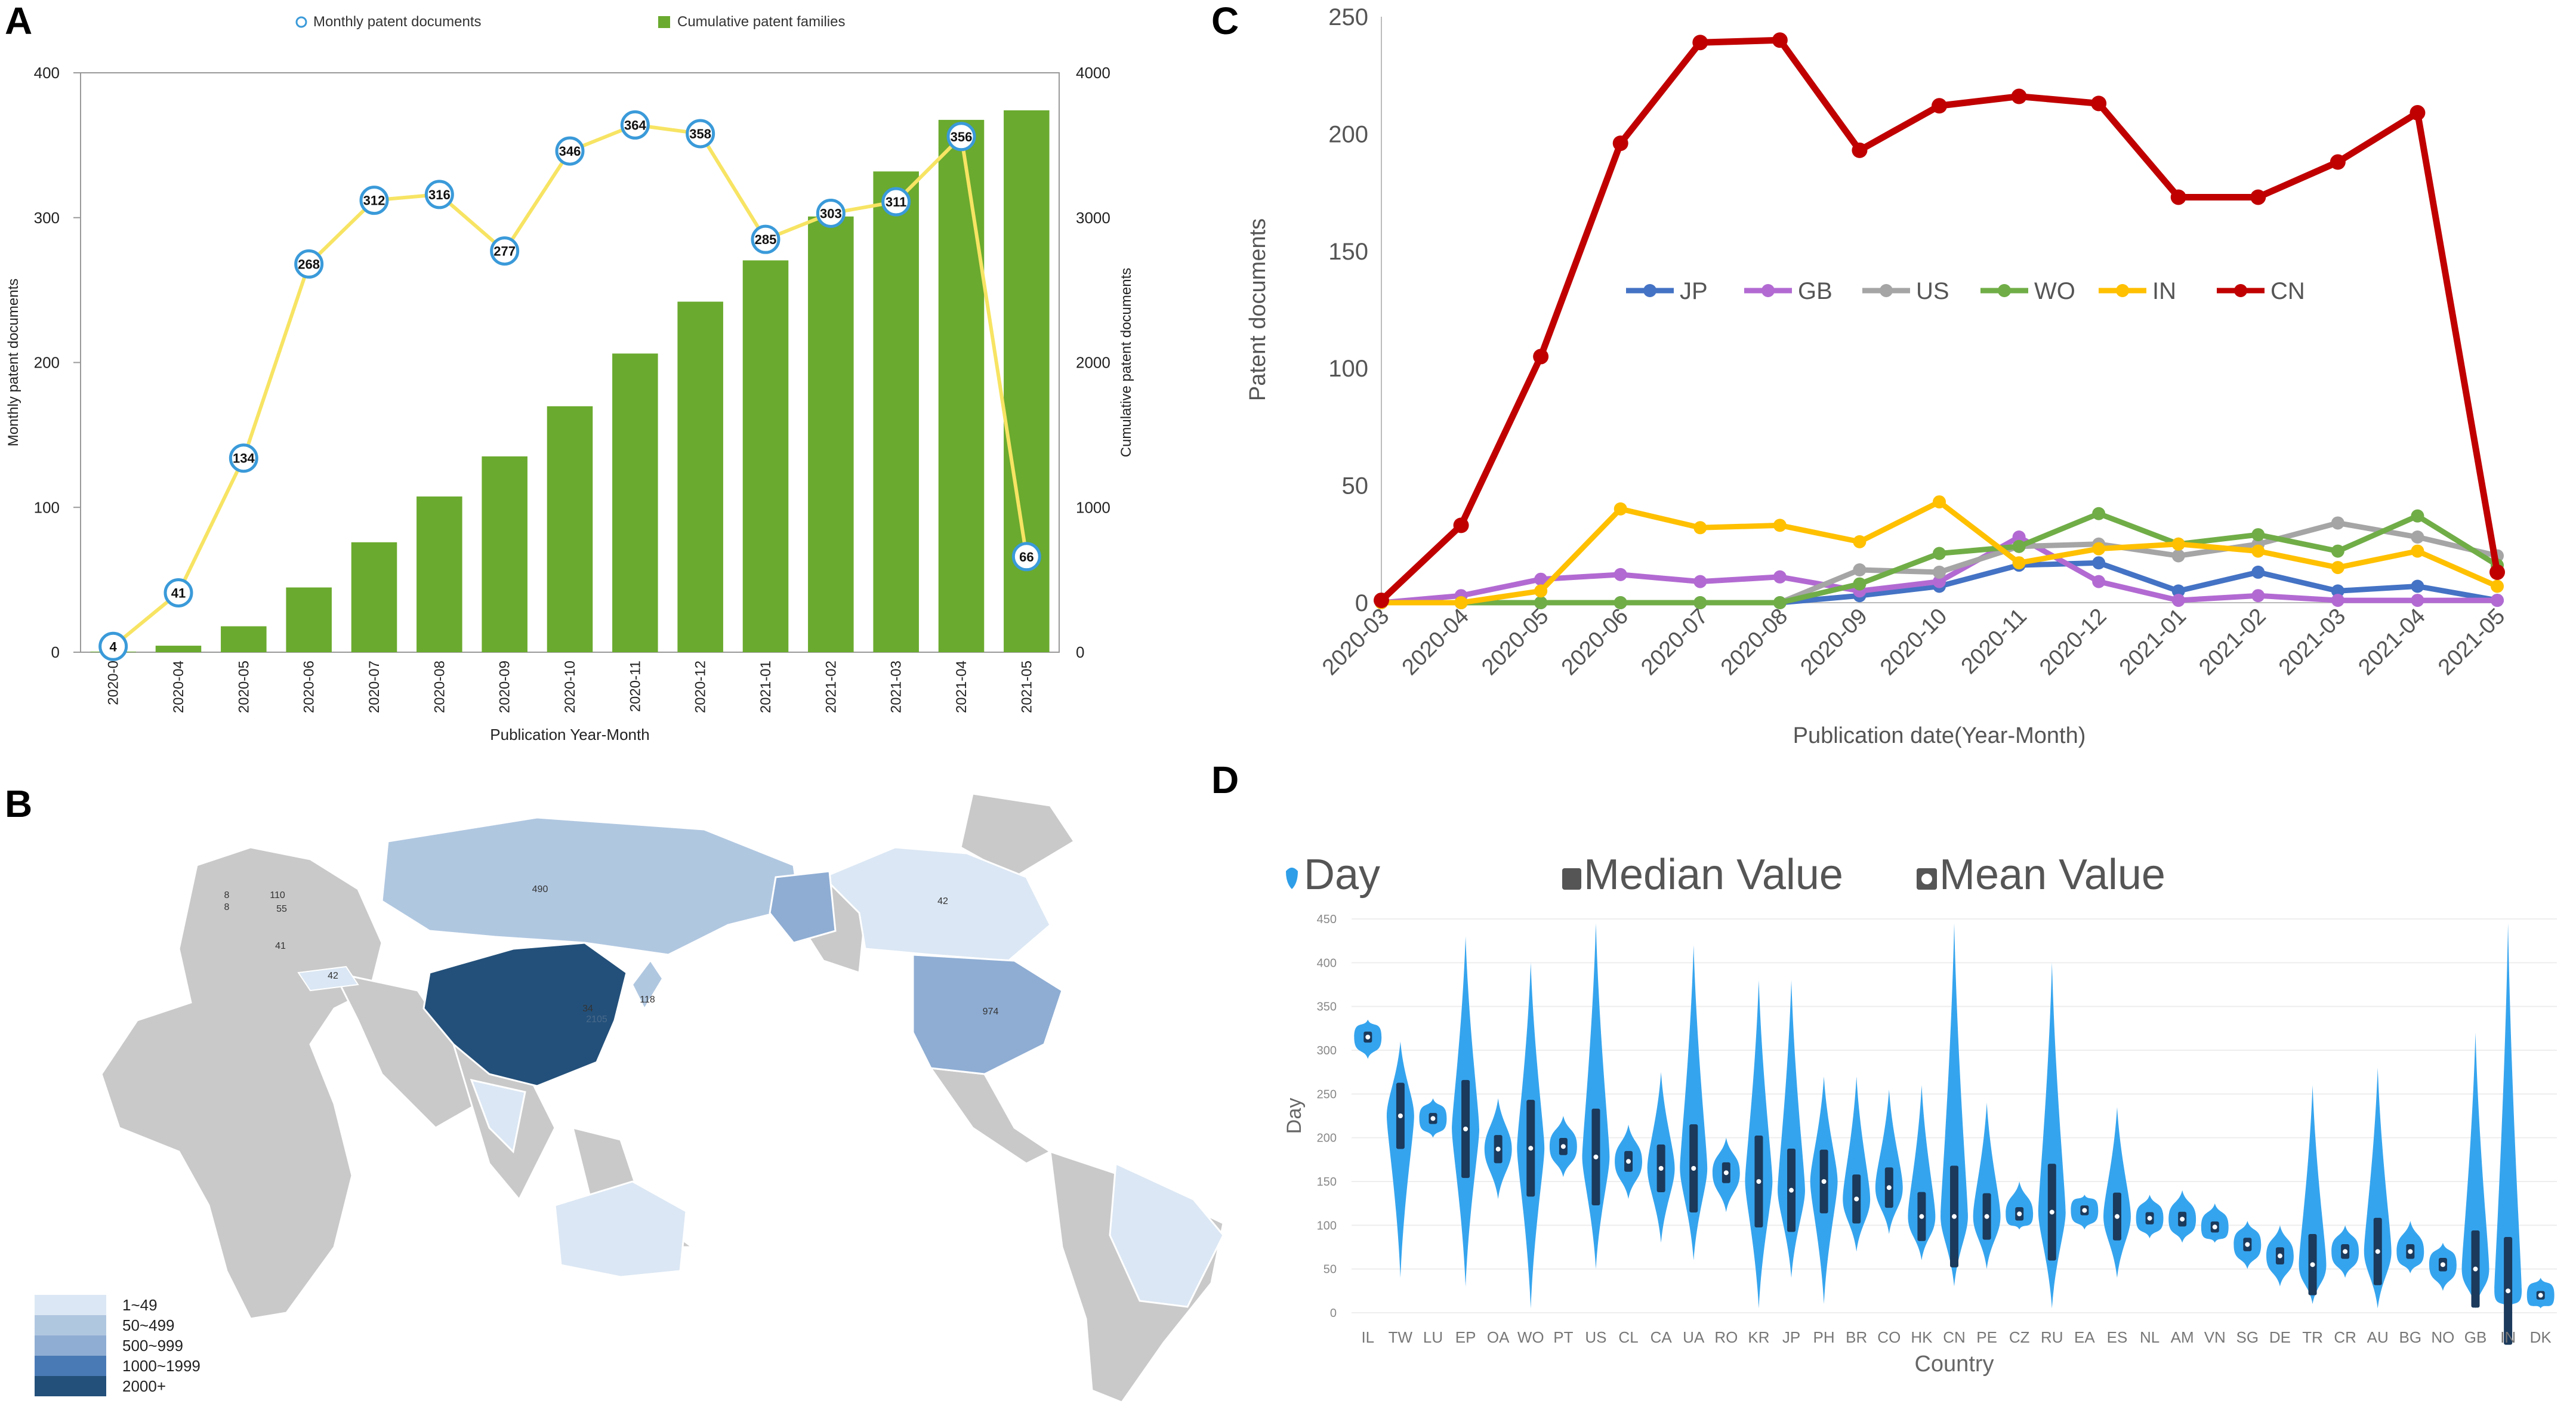  I want to click on c-ytick-1: 50, so click(1356, 486).